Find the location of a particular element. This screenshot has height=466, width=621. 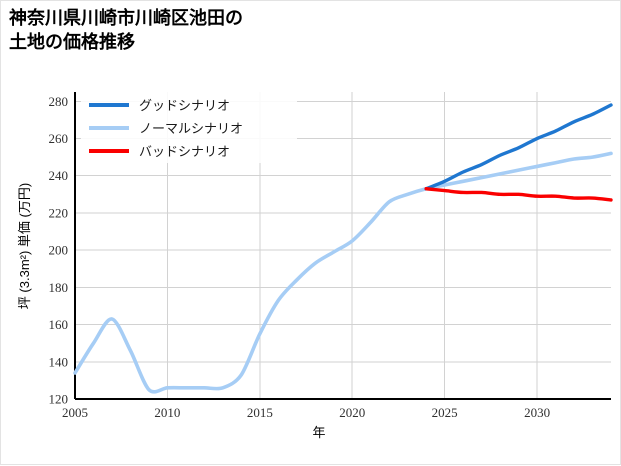

y-tick-label: 240 is located at coordinates (59, 175).